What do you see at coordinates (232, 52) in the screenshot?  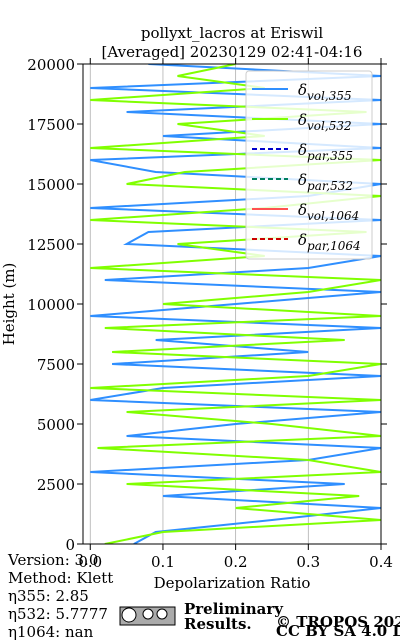 I see `chart-title: [Averaged] 20230129 02:41-04:16` at bounding box center [232, 52].